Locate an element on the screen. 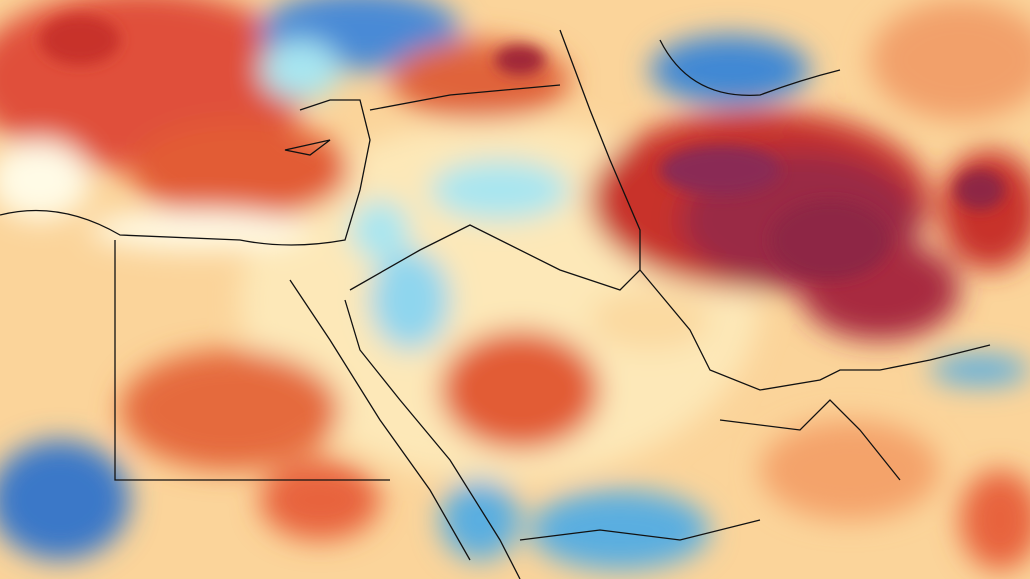 This screenshot has width=1030, height=579. coastline-mediterranean is located at coordinates (185, 172).